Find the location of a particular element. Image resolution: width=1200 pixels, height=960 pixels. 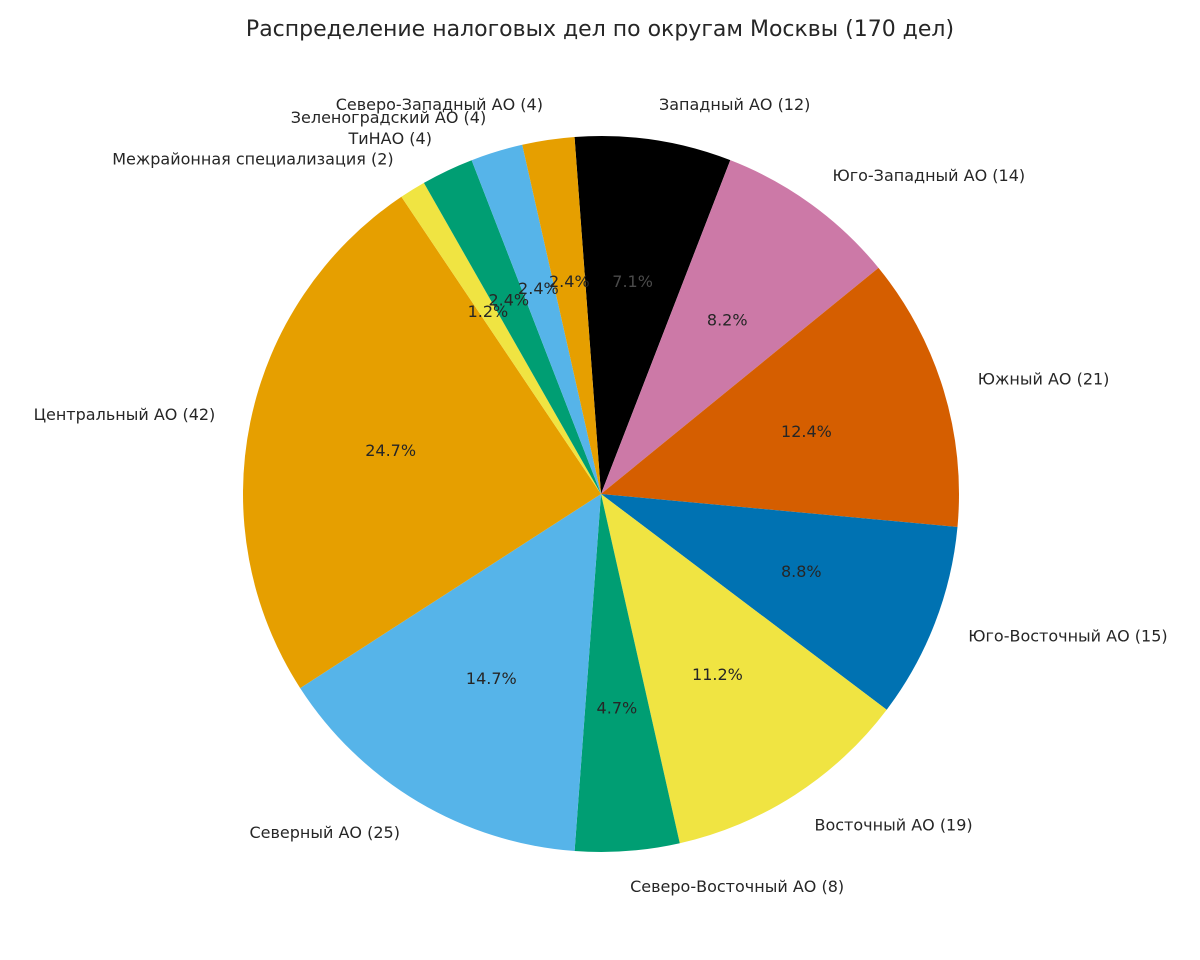

slice-category-label: Юго-Восточный АО (15) is located at coordinates (1067, 636).